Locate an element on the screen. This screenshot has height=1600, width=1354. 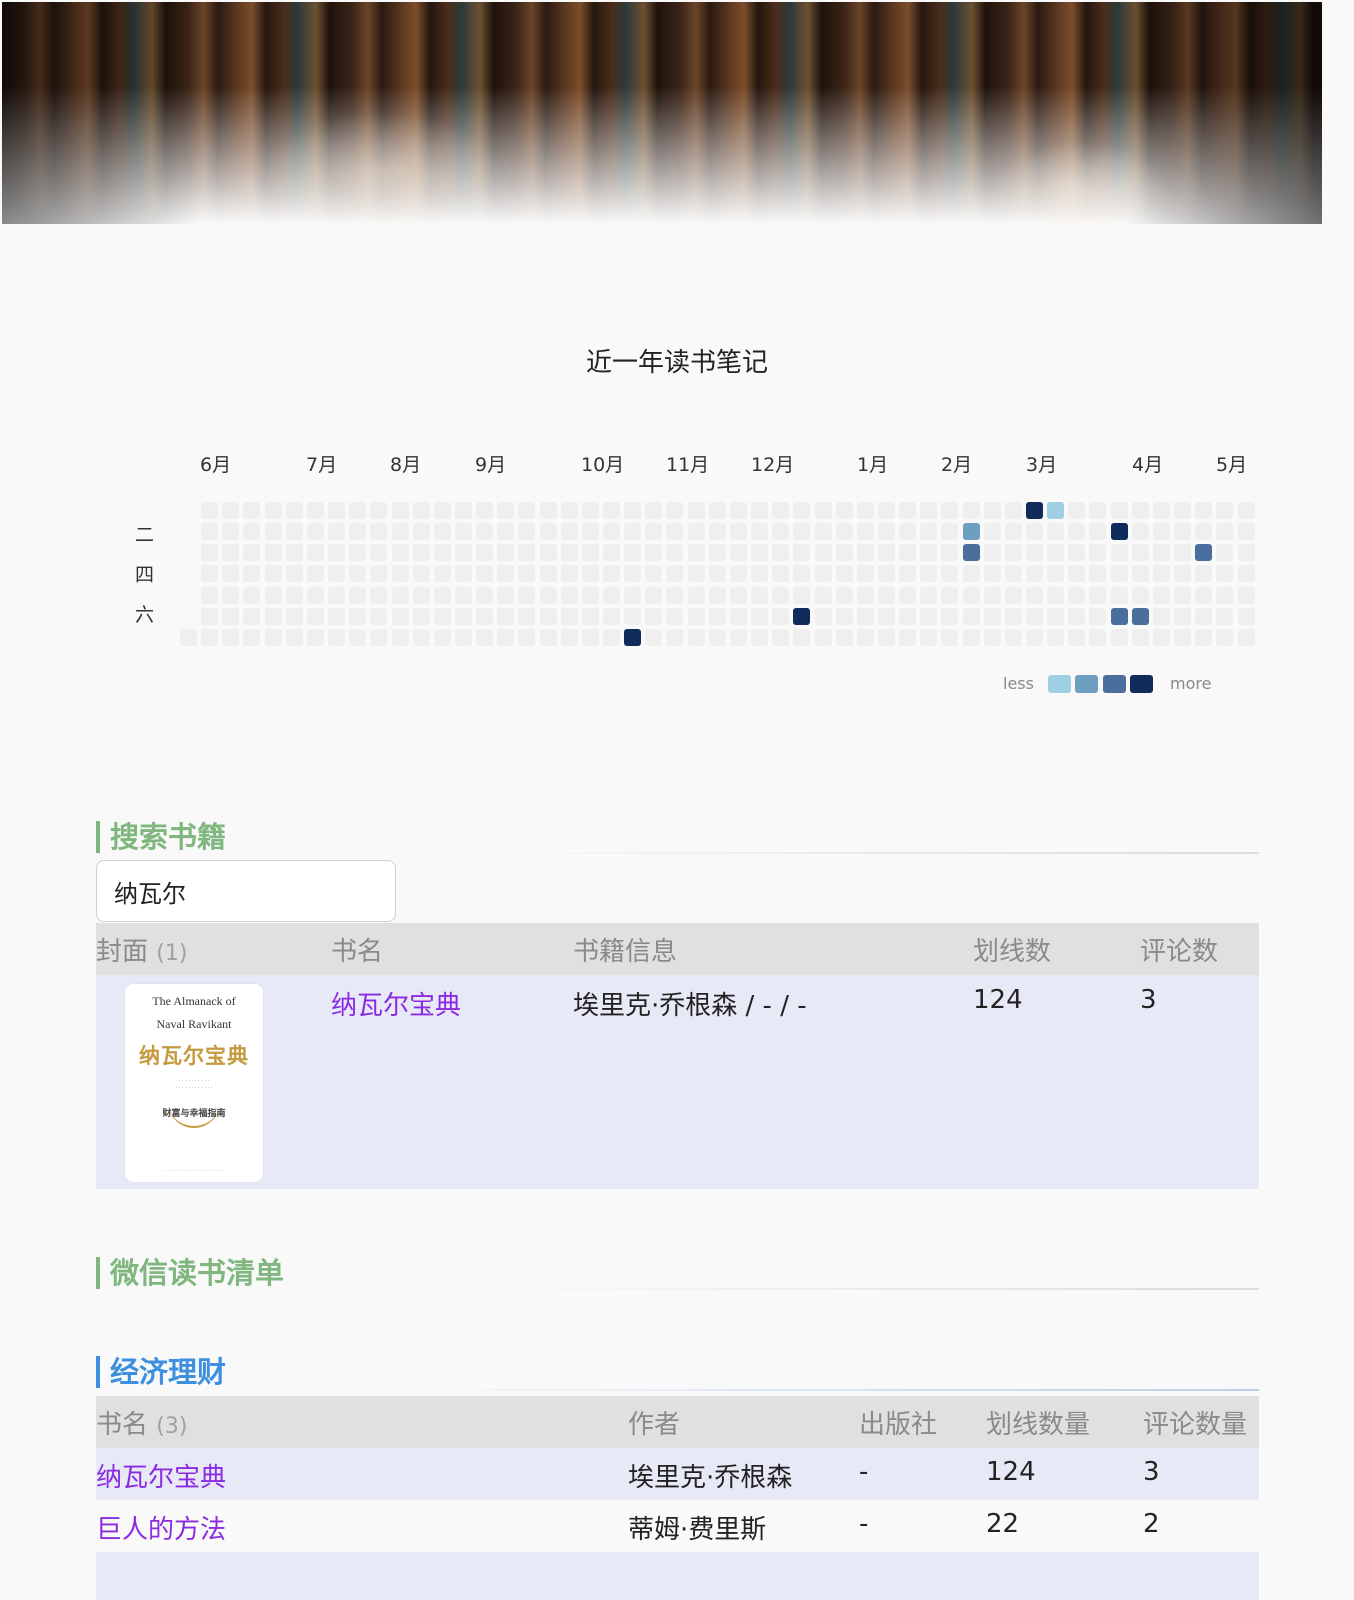
legend-swatch is located at coordinates (1141, 684).